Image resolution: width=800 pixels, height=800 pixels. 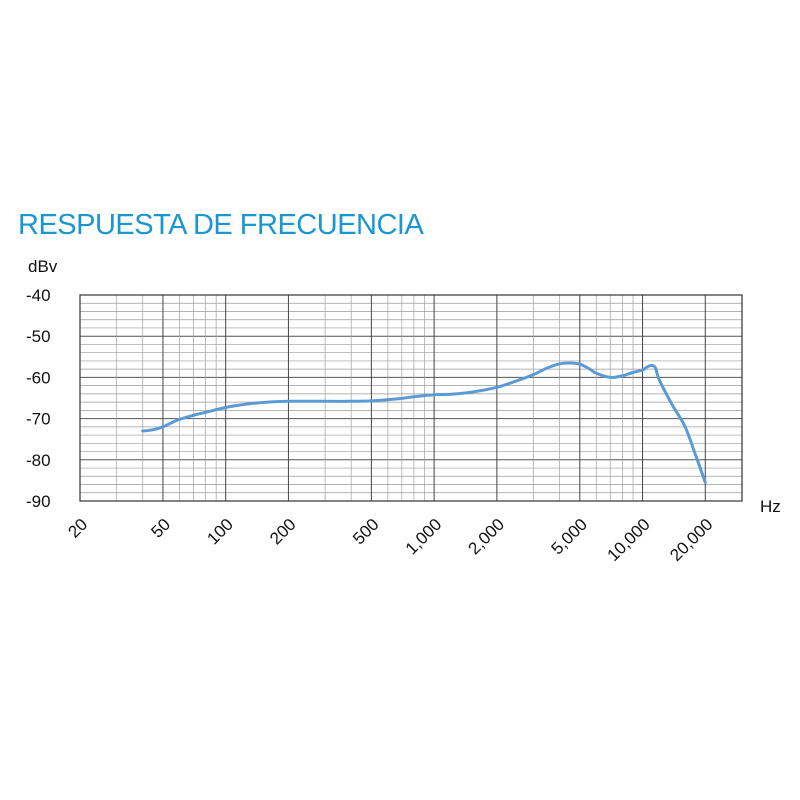 What do you see at coordinates (282, 531) in the screenshot?
I see `x-tick-label: 200` at bounding box center [282, 531].